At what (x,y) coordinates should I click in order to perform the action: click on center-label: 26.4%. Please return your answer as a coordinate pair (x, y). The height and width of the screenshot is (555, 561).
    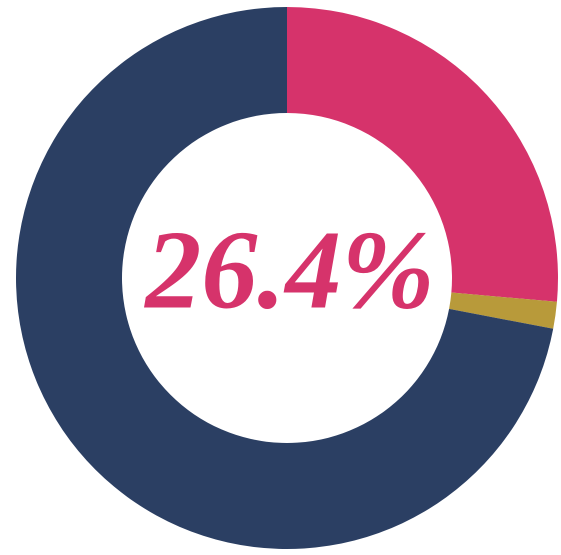
    Looking at the image, I should click on (288, 271).